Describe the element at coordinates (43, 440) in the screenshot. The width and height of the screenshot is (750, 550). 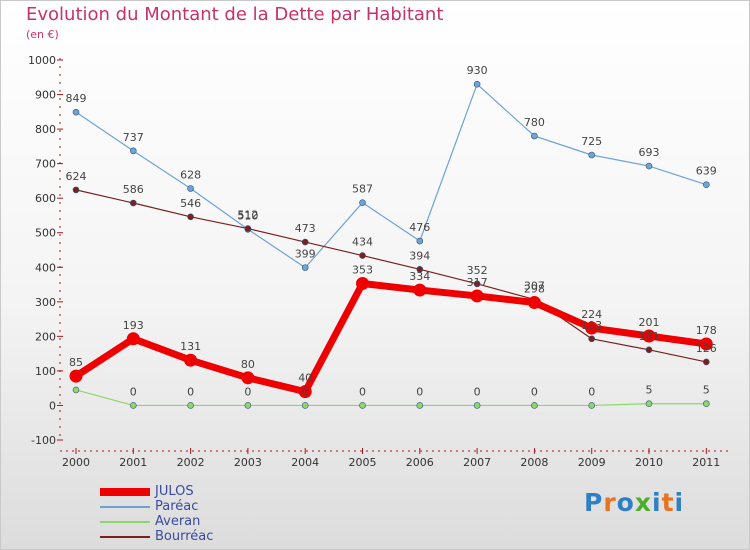
I see `y-tick-label: -100` at that location.